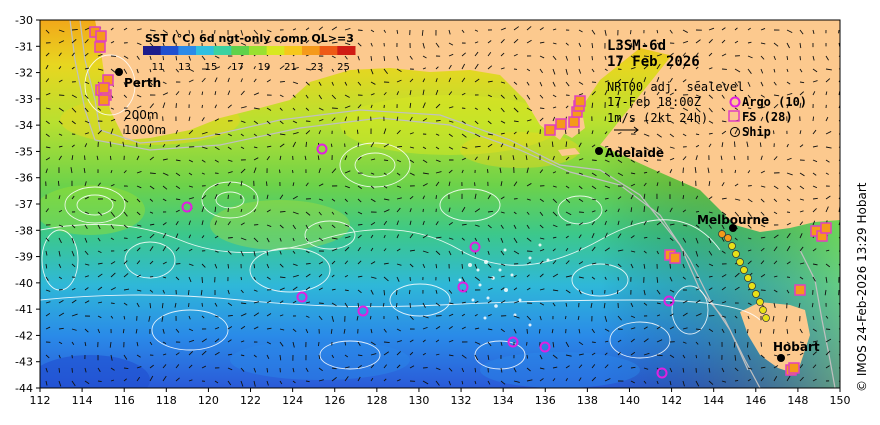 The height and width of the screenshot is (425, 880). Describe the element at coordinates (671, 400) in the screenshot. I see `x-tick-label: 142` at that location.